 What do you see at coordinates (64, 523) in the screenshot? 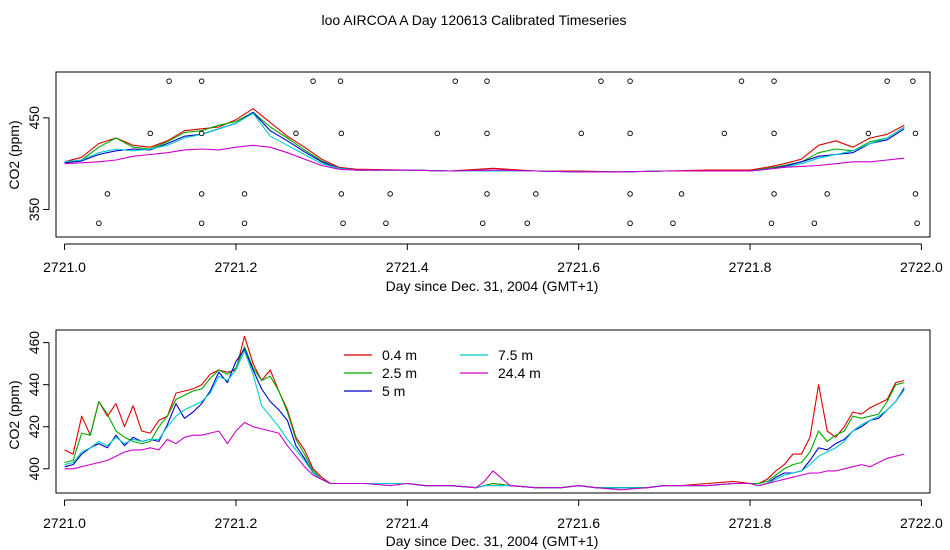
I see `bottom-x-tick-label: 2721.0` at bounding box center [64, 523].